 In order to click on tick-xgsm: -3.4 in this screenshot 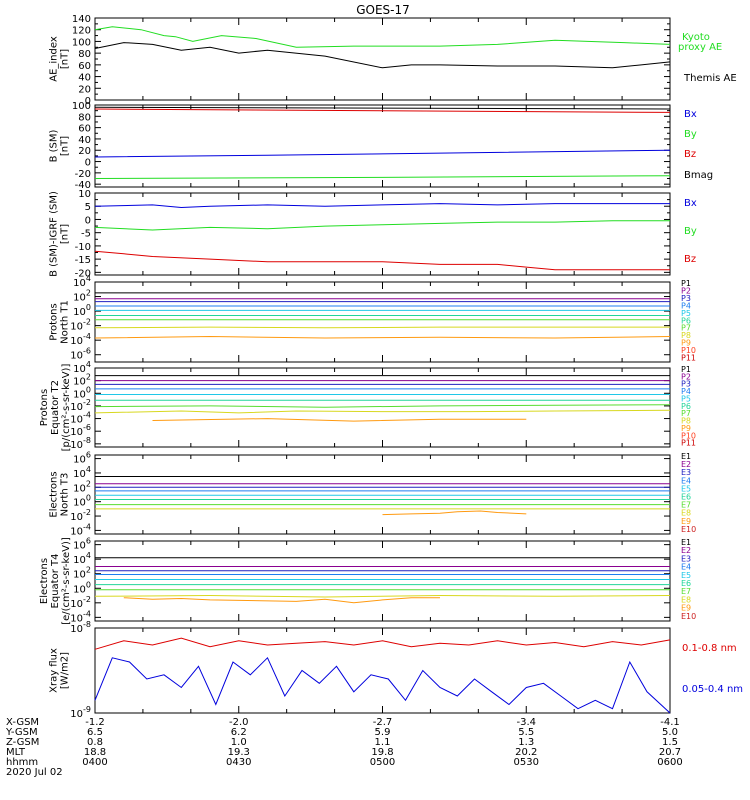, I will do `click(526, 722)`.